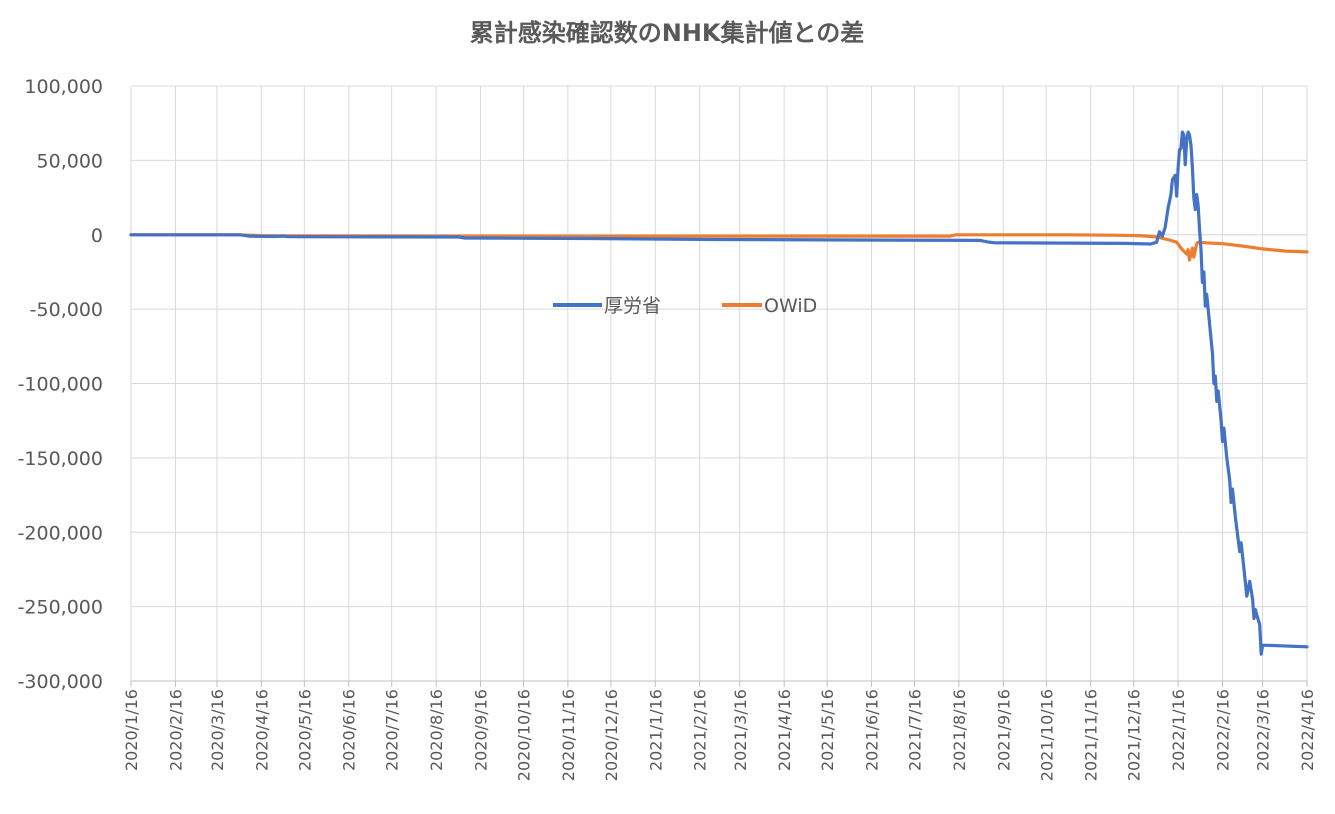 This screenshot has height=814, width=1335. What do you see at coordinates (632, 306) in the screenshot?
I see `legend-label-kourousho: 厚労省` at bounding box center [632, 306].